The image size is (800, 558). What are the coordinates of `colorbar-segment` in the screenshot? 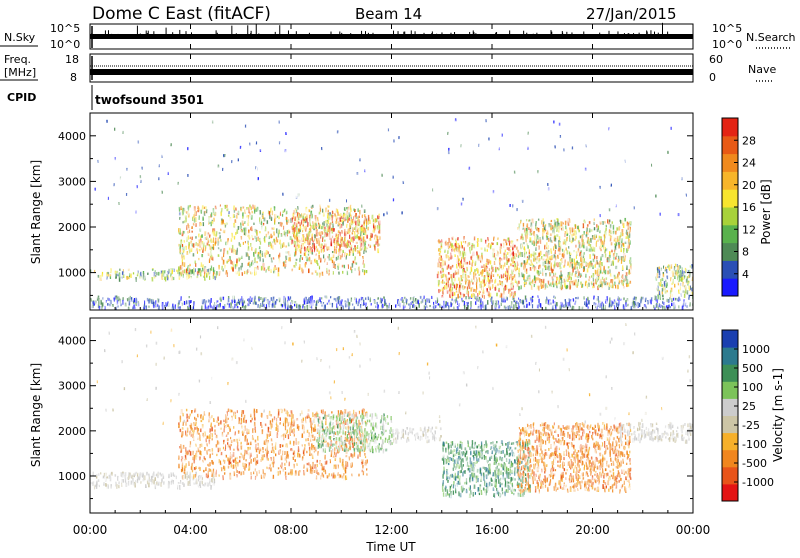 It's located at (730, 234).